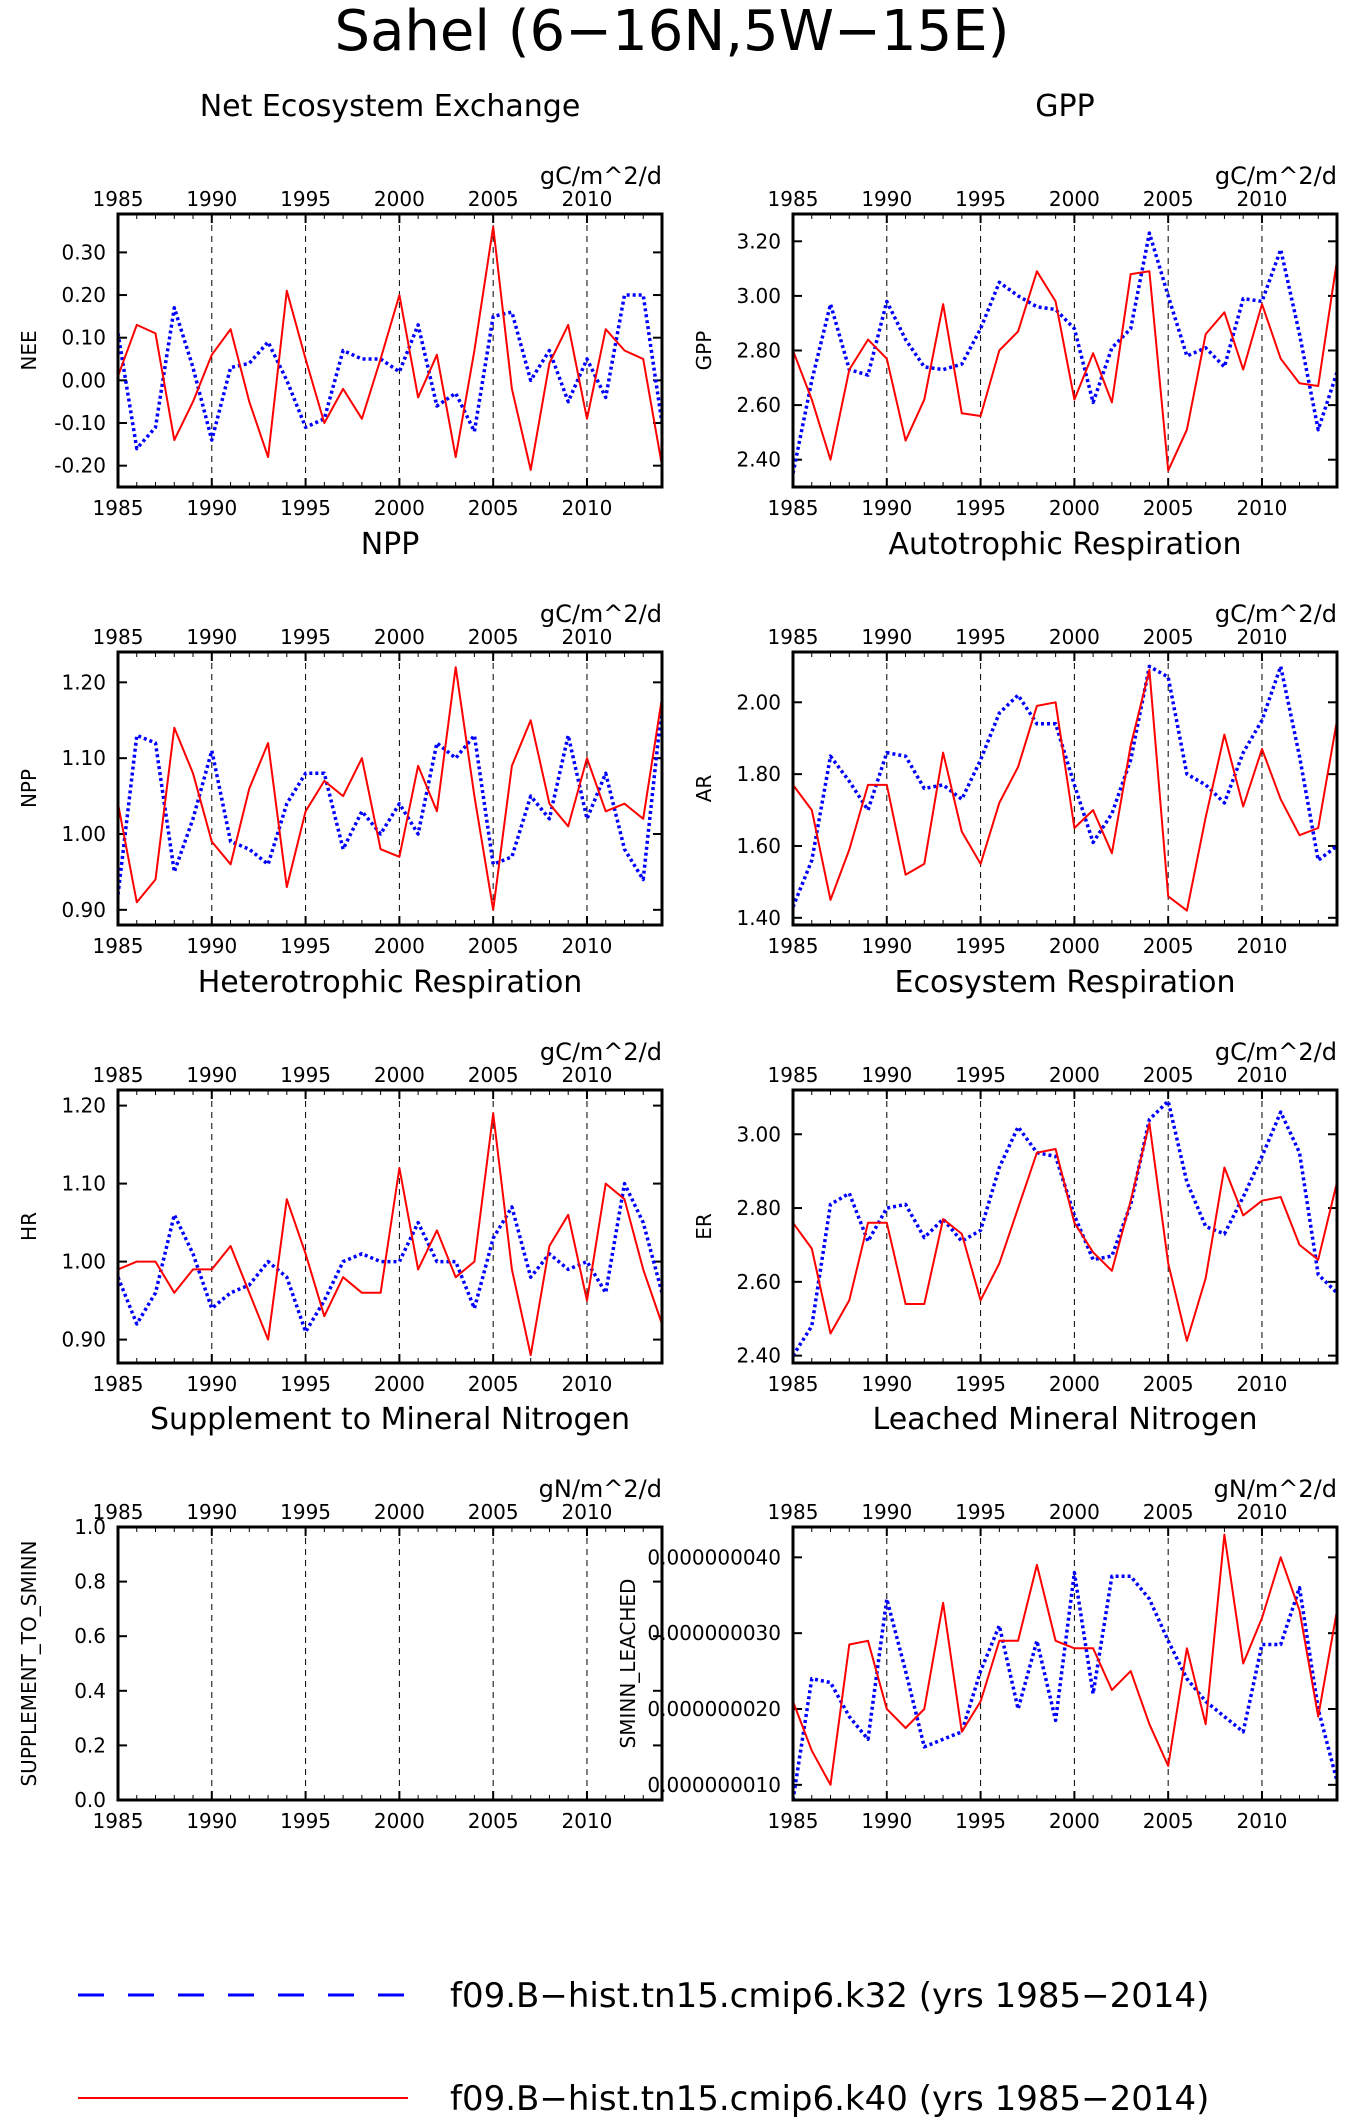 This screenshot has height=2119, width=1345. I want to click on panel-title: Ecosystem Respiration, so click(1065, 982).